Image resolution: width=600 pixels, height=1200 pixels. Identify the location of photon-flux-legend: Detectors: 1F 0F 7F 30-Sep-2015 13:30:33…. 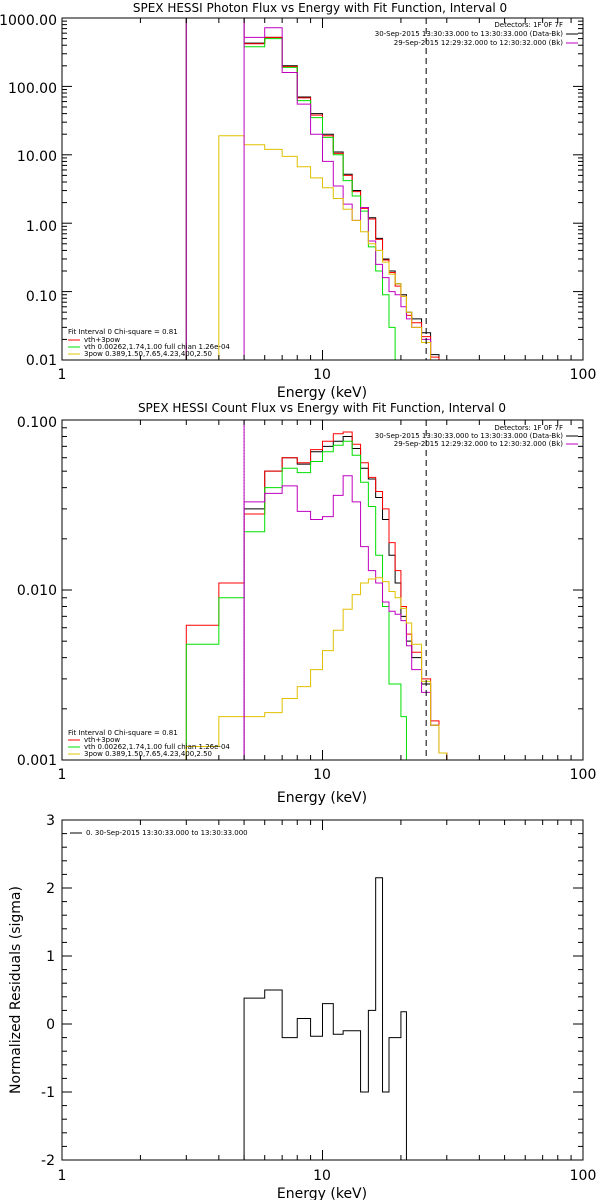
(476, 34).